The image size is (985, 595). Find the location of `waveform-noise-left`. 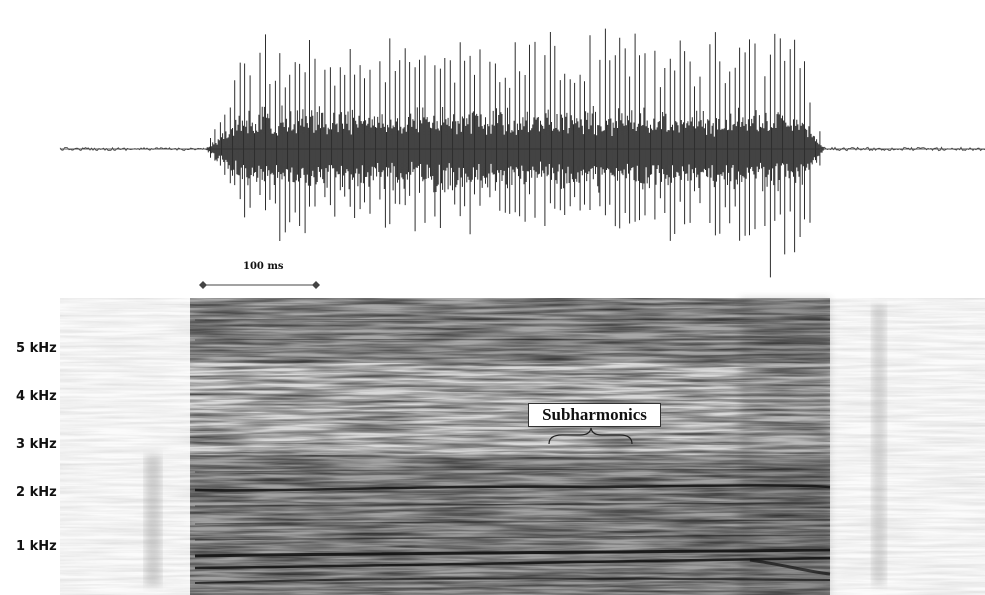

waveform-noise-left is located at coordinates (132, 149).